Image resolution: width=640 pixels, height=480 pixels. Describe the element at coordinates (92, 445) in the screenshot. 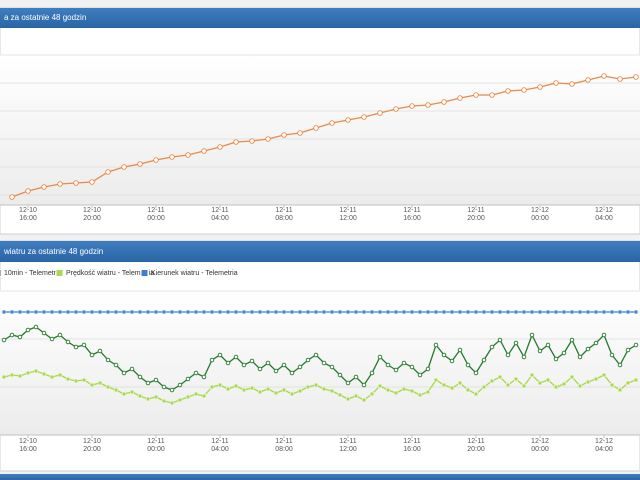

I see `x-tick-label: 12-10 20:00` at that location.